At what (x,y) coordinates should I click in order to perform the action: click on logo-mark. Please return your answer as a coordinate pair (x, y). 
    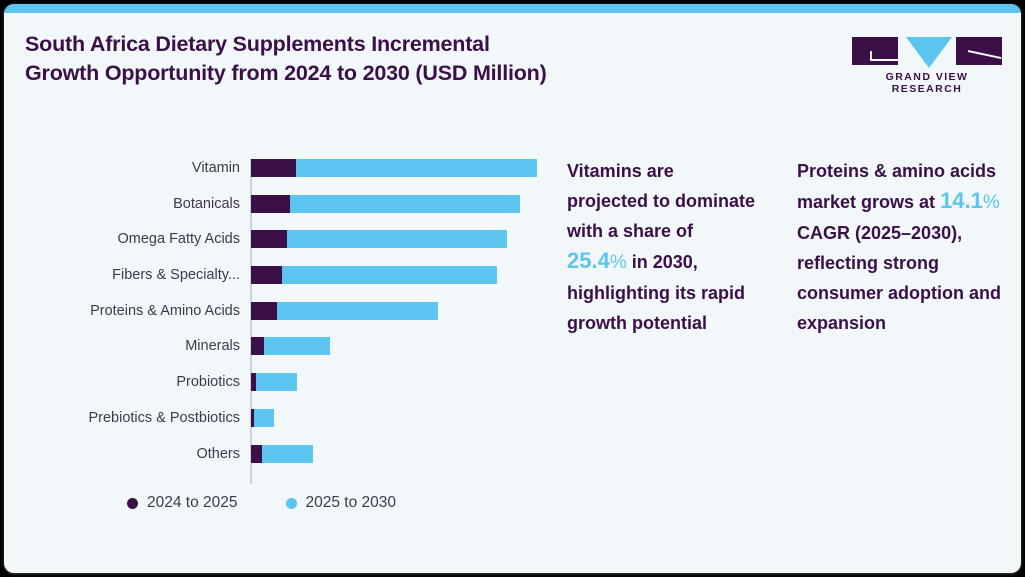
    Looking at the image, I should click on (927, 50).